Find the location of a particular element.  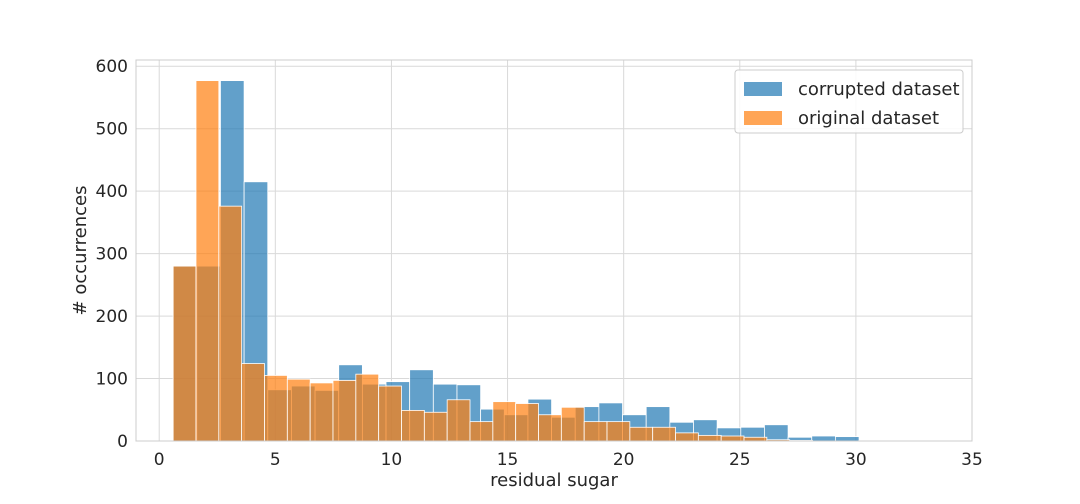

y-axis-label: # occurrences is located at coordinates (80, 251).